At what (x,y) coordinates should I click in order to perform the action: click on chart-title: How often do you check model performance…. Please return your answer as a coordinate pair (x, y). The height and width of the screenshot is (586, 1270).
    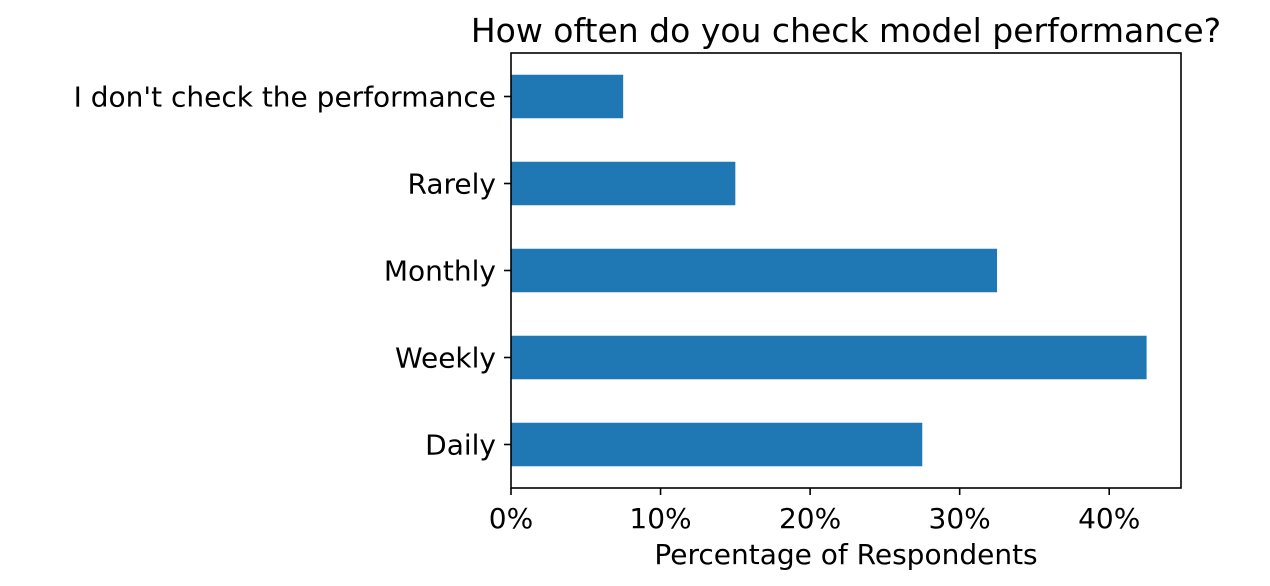
    Looking at the image, I should click on (846, 30).